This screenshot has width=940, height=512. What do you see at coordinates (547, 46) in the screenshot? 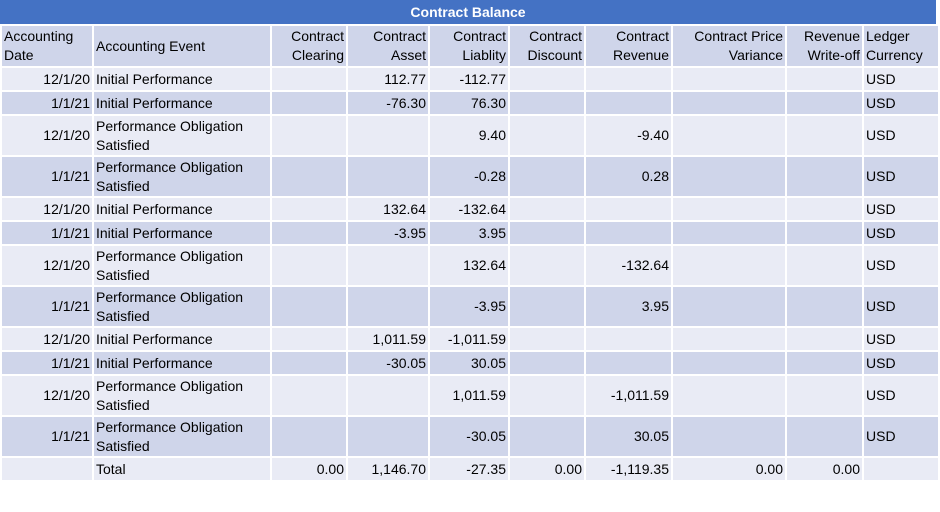
I see `header-contract-discount: Contract Discount` at bounding box center [547, 46].